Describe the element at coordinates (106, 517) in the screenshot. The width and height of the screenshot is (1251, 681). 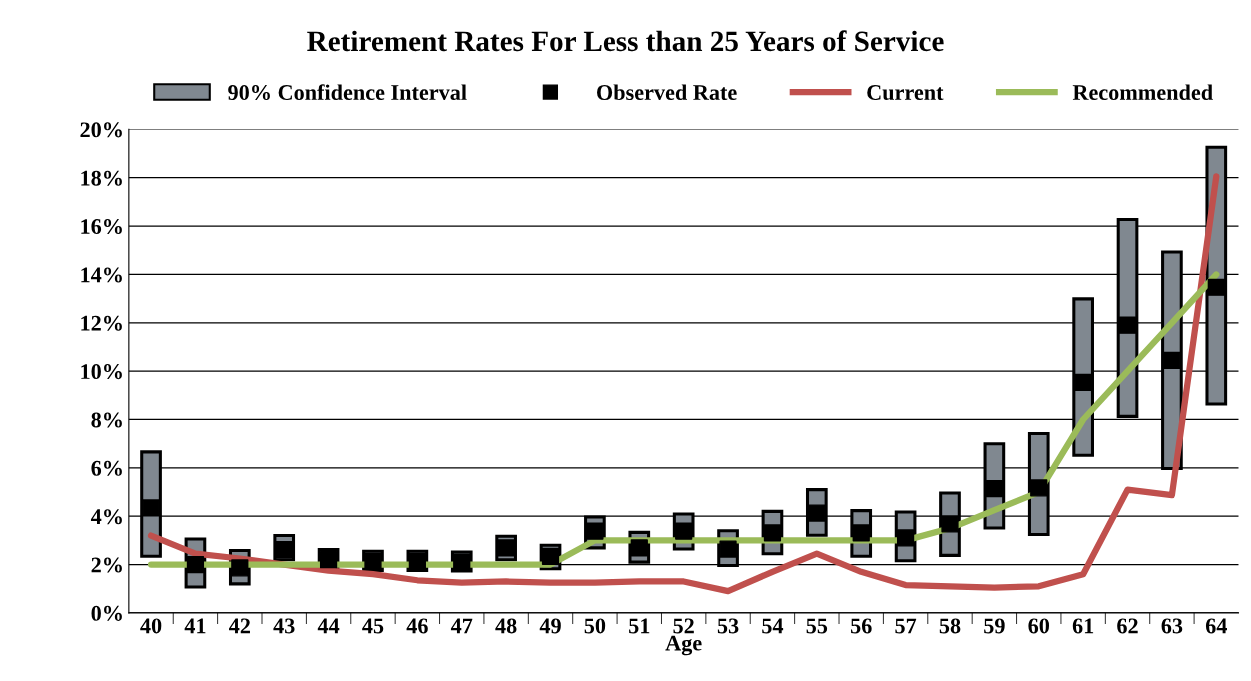
I see `y-tick-label: 4%` at that location.